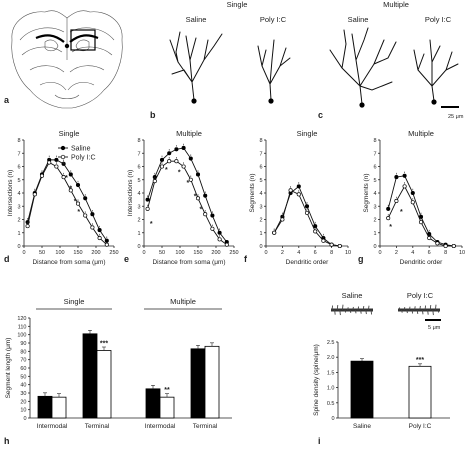 The width and height of the screenshot is (474, 451). What do you see at coordinates (74, 301) in the screenshot?
I see `group-label: Single` at bounding box center [74, 301].